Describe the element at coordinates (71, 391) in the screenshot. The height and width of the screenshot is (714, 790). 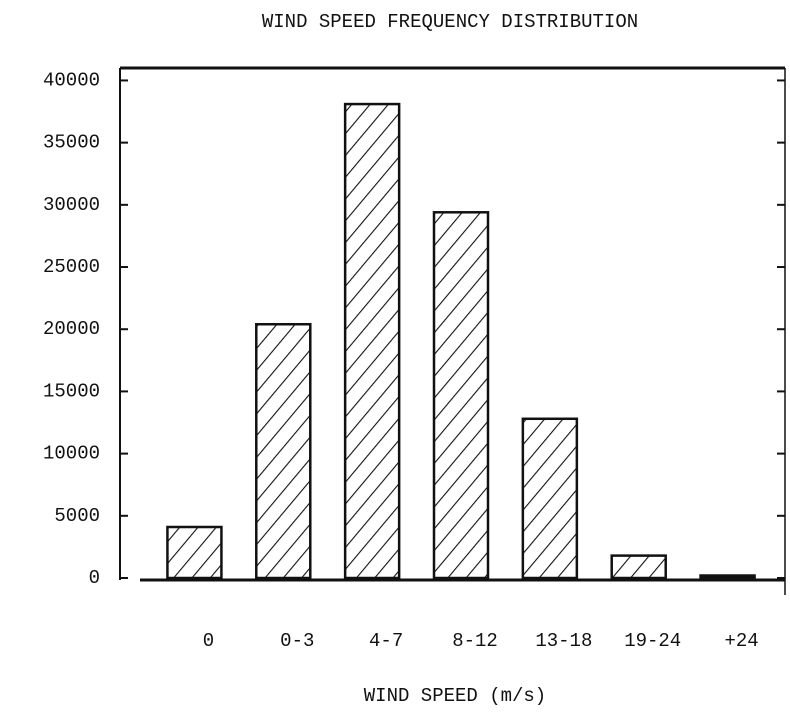
I see `y-tick-label: 15000` at that location.